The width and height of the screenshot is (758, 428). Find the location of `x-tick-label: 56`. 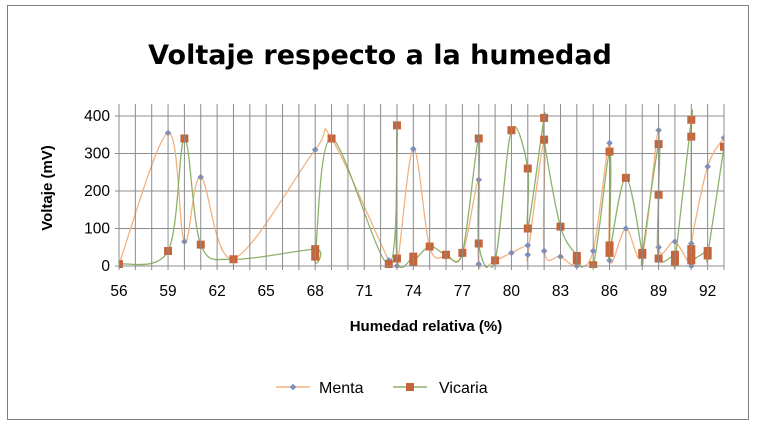

x-tick-label: 56 is located at coordinates (118, 291).